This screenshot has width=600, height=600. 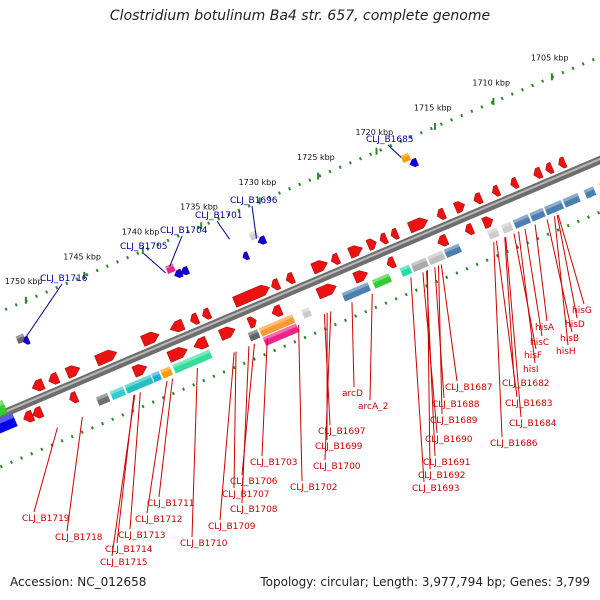 What do you see at coordinates (129, 550) in the screenshot?
I see `gene-label-bottom: CLJ_B1714` at bounding box center [129, 550].